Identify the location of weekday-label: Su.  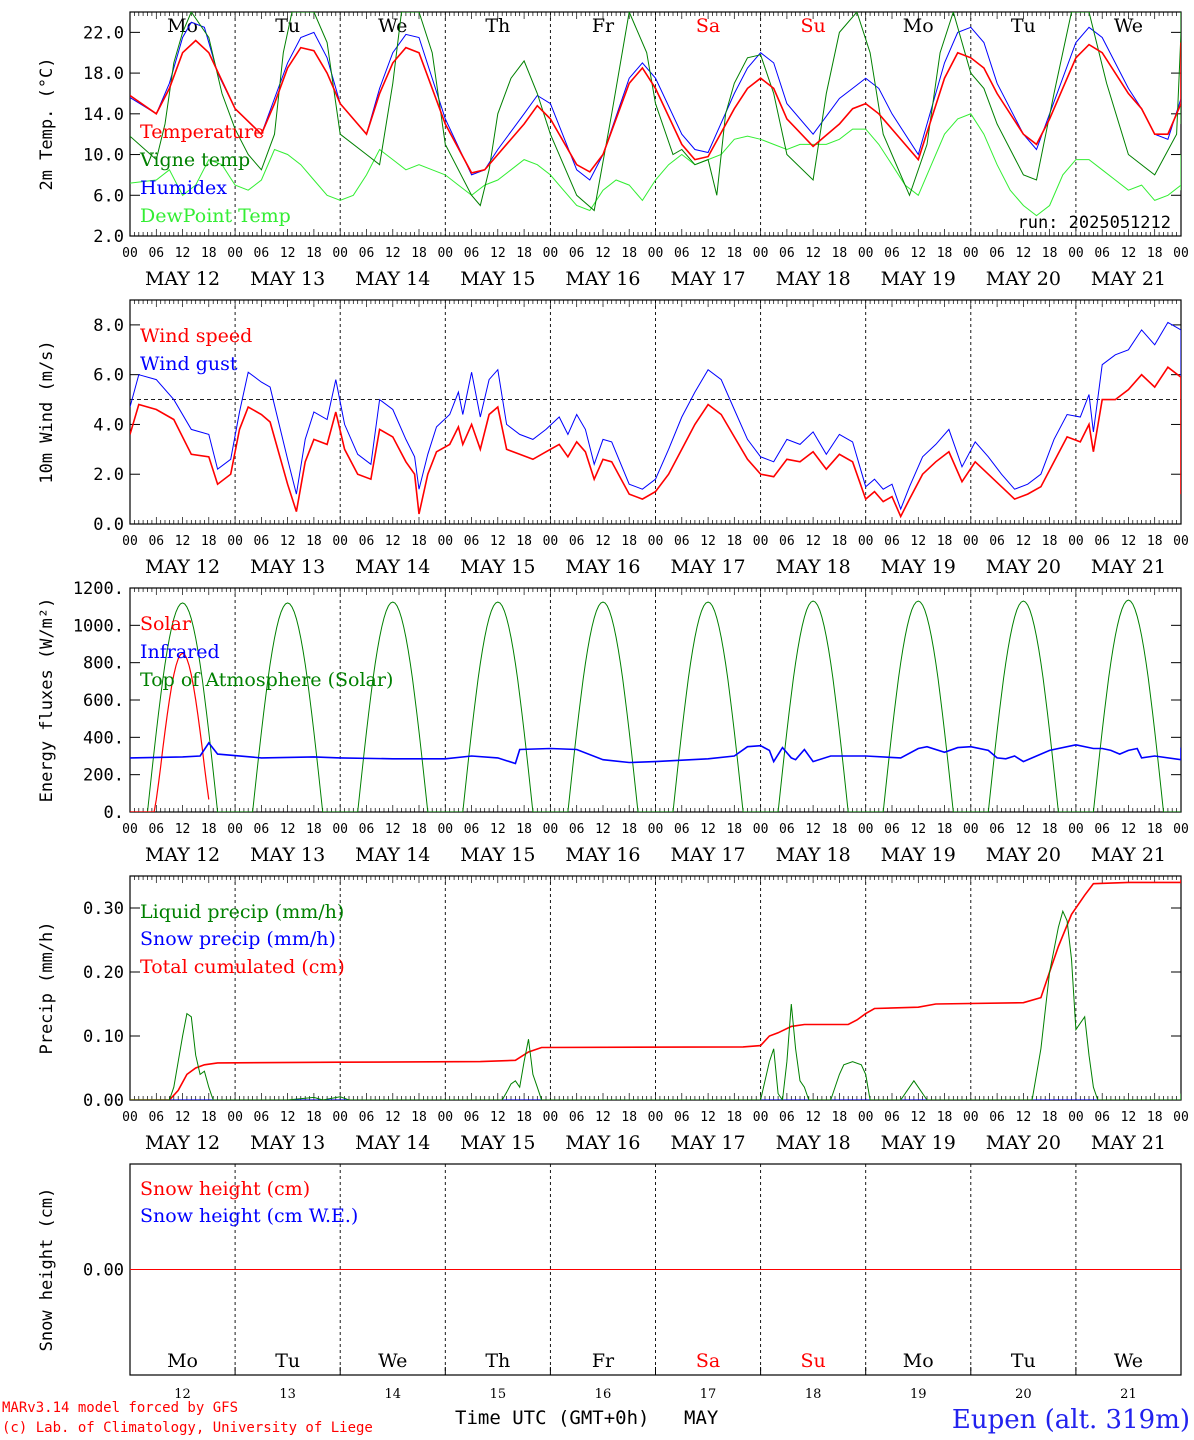
(813, 26).